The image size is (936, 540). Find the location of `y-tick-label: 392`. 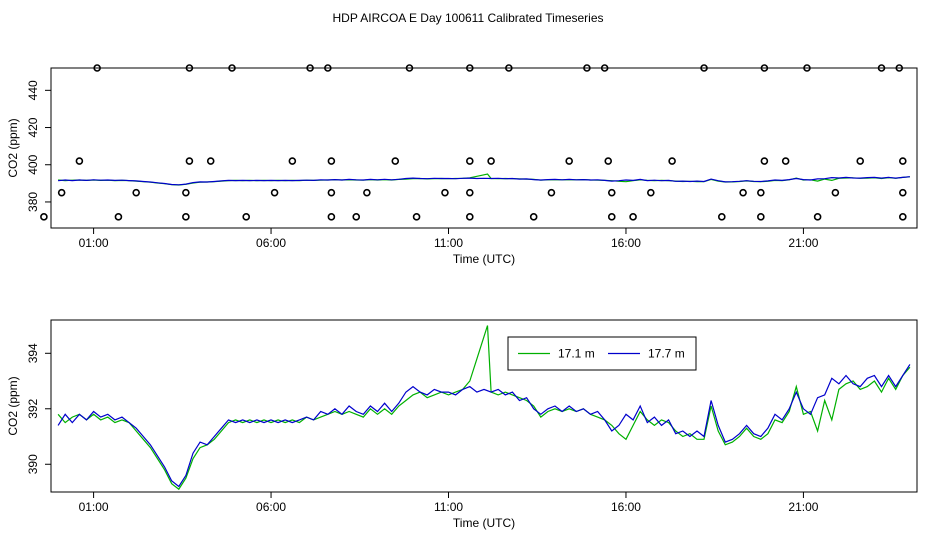

y-tick-label: 392 is located at coordinates (33, 408).